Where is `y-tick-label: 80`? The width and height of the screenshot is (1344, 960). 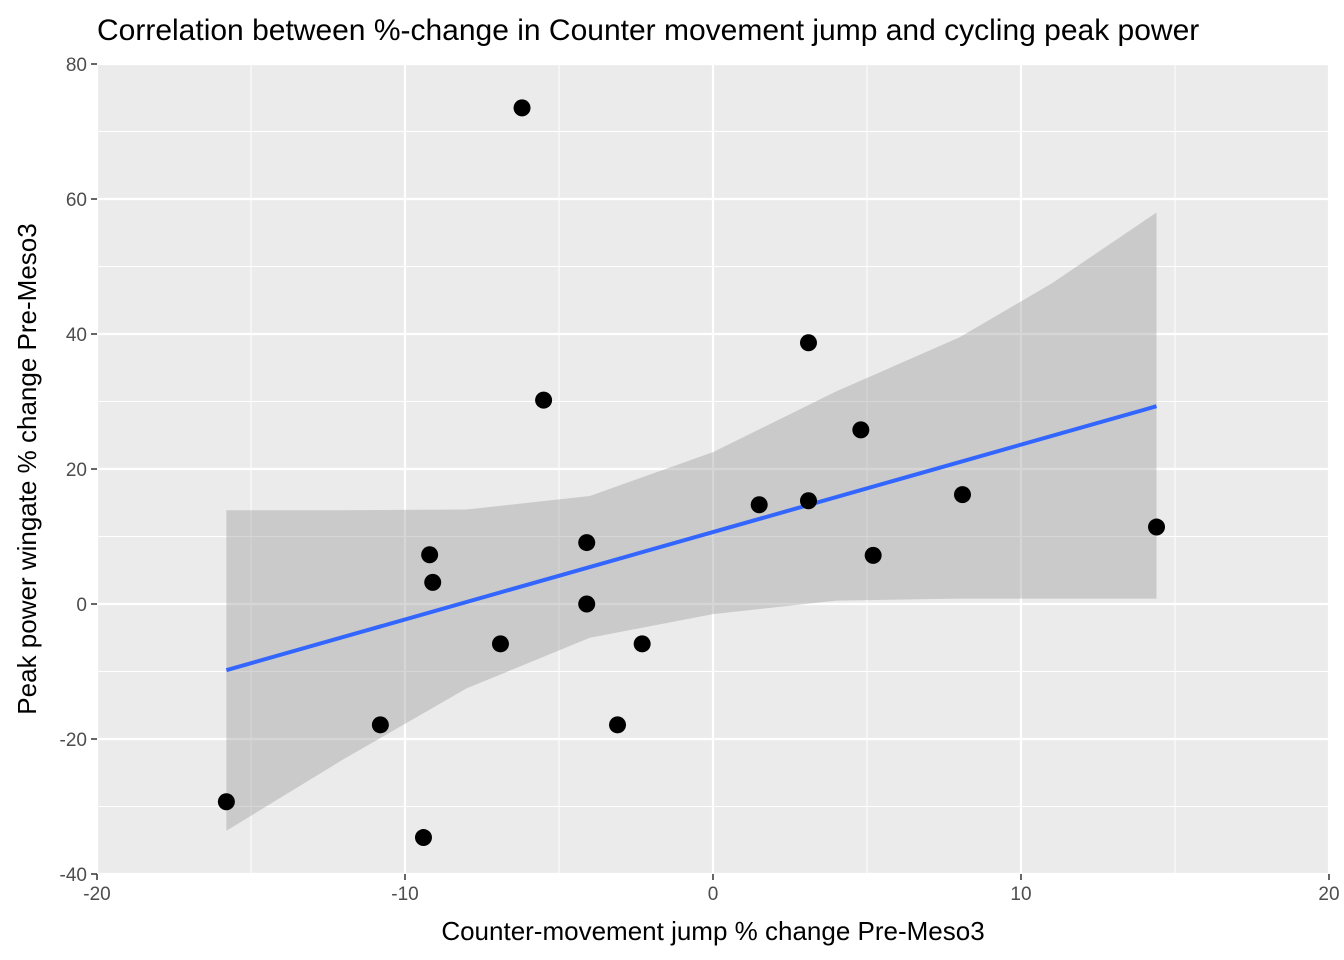 y-tick-label: 80 is located at coordinates (76, 65).